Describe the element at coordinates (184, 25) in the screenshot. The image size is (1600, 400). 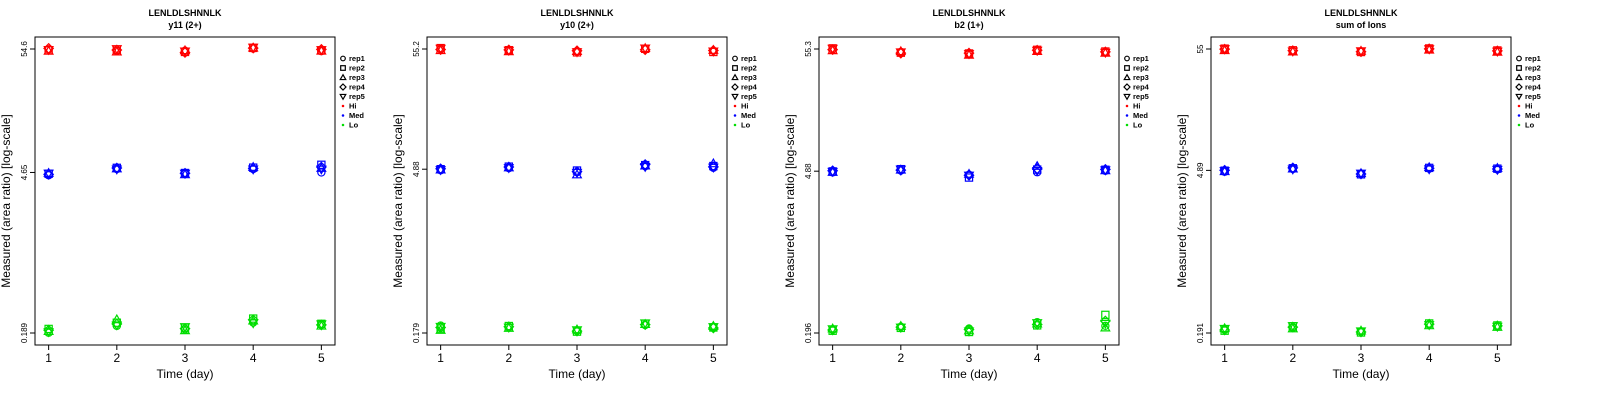
I see `chart-subtitle: y11 (2+)` at that location.